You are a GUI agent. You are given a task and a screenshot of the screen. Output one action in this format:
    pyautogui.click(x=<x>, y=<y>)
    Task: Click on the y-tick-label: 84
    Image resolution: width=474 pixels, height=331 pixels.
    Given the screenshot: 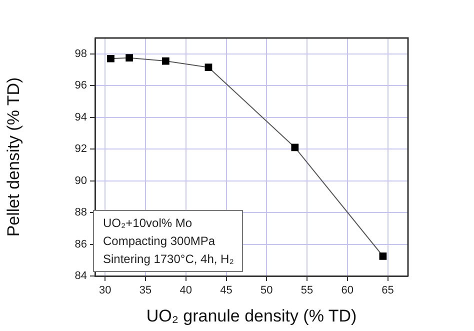 What is the action you would take?
    pyautogui.click(x=80, y=276)
    